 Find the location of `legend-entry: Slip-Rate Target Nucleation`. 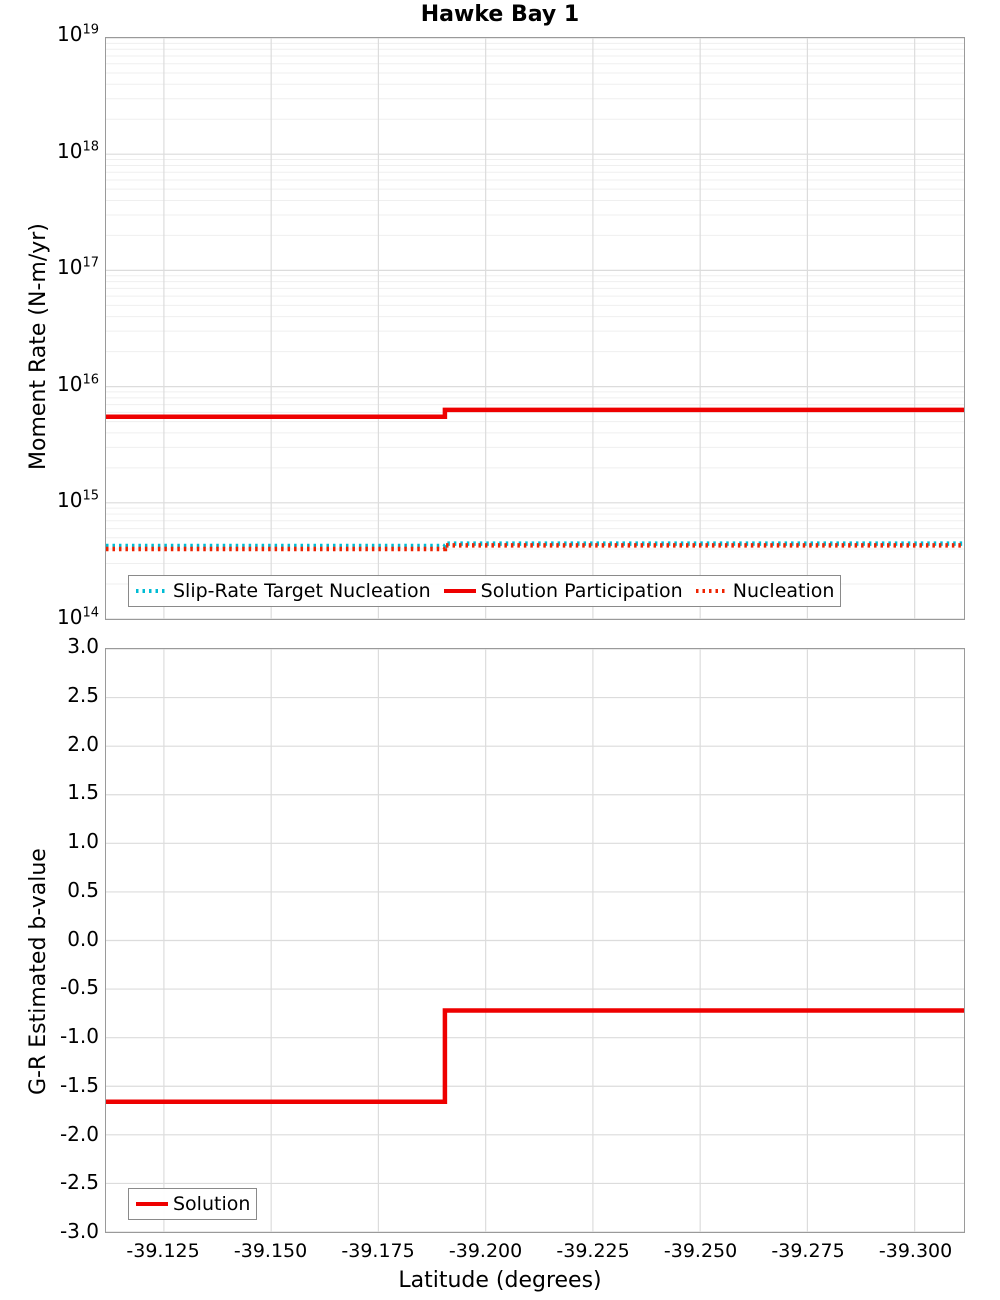

legend-entry: Slip-Rate Target Nucleation is located at coordinates (283, 590).